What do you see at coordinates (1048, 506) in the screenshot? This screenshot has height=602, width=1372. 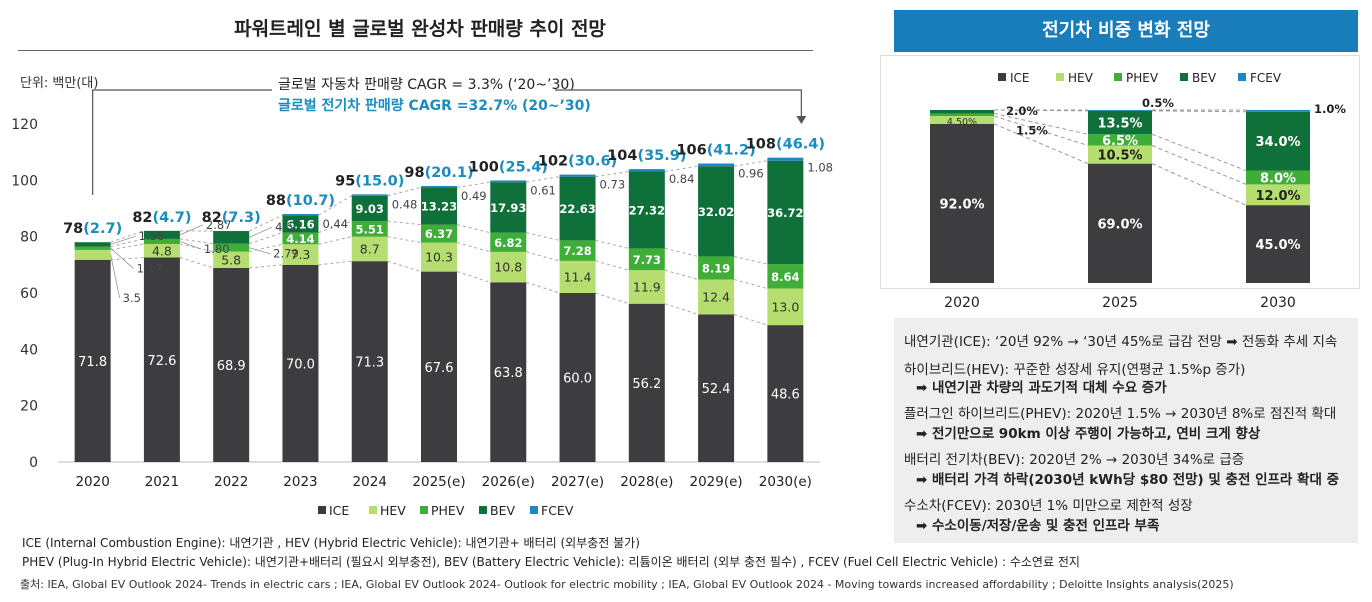 I see `insight-fcev: 수소차(FCEV): 2030년 1% 미만으로 제한적 성장` at bounding box center [1048, 506].